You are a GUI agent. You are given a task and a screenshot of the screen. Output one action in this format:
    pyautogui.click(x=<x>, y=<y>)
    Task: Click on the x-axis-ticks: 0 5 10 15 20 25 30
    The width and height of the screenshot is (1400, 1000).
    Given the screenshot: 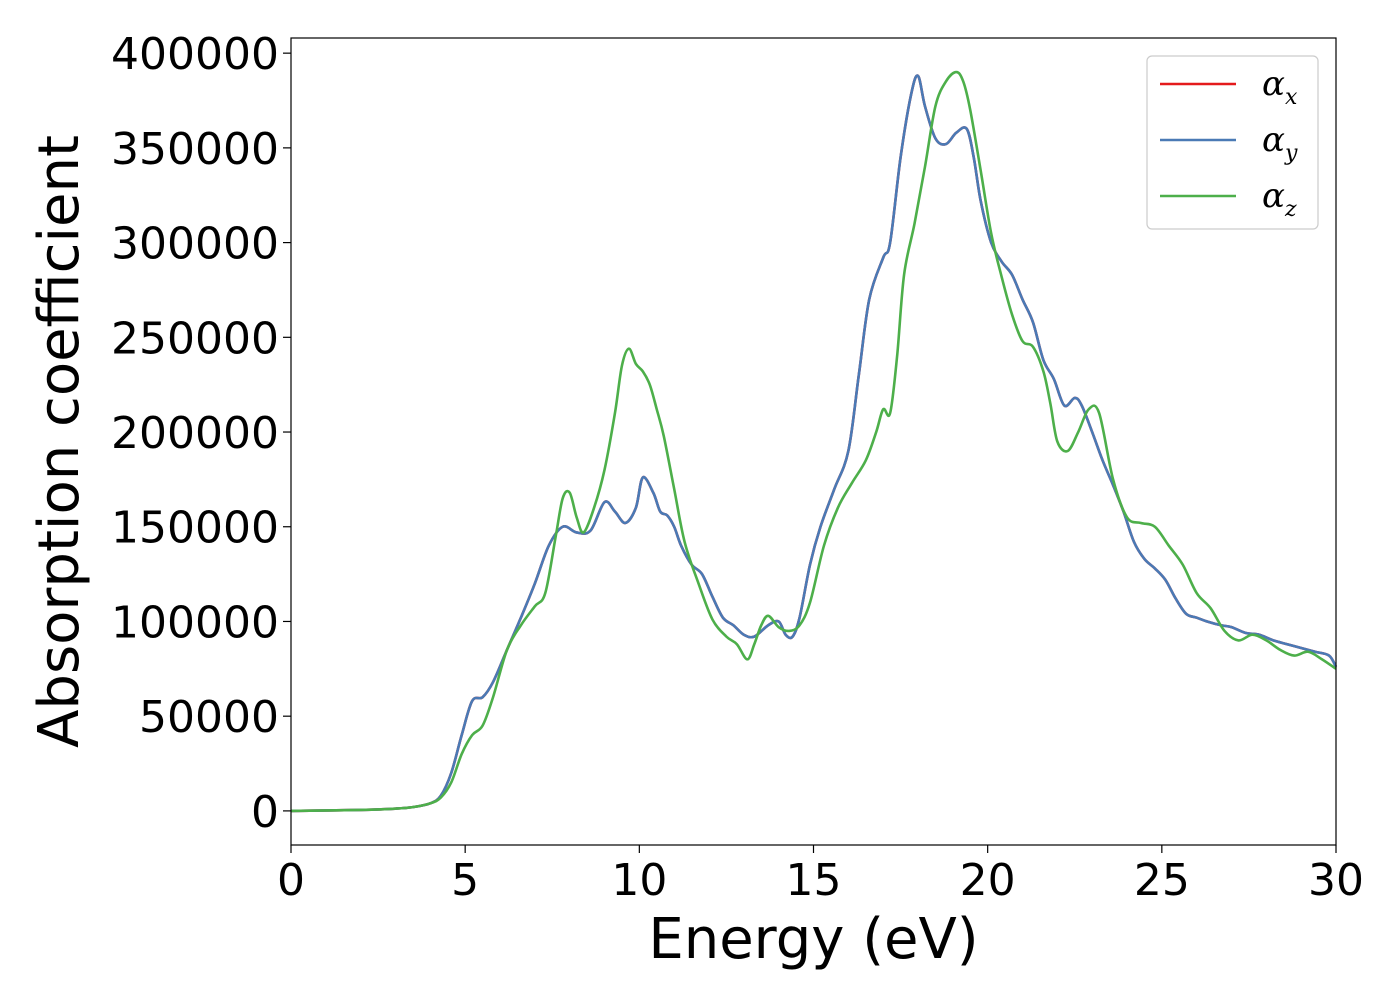 What is the action you would take?
    pyautogui.click(x=820, y=875)
    